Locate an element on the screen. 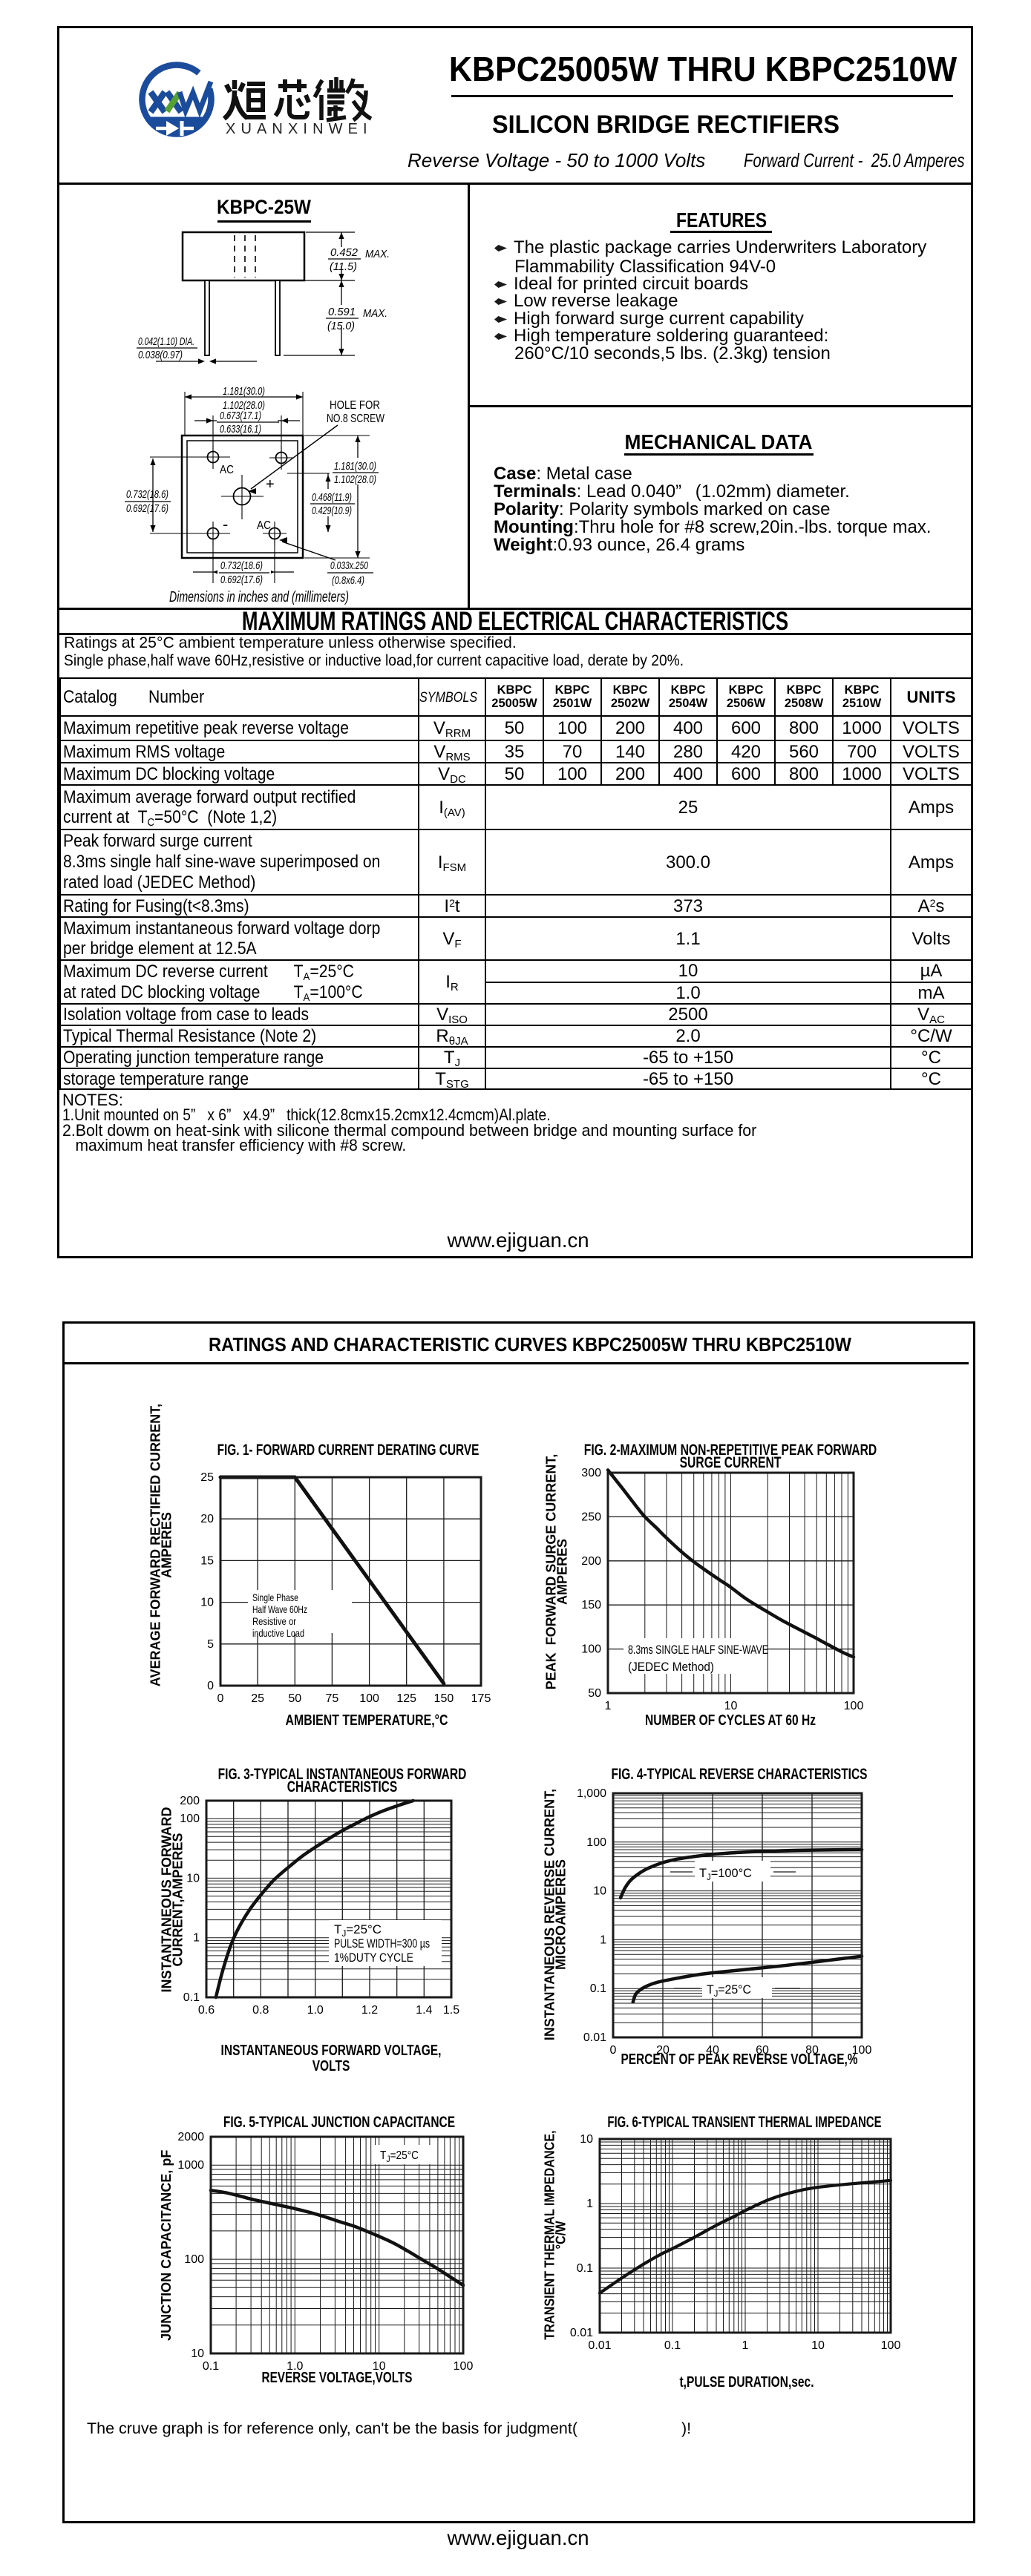  svg-text: 0.452 is located at coordinates (344, 252).